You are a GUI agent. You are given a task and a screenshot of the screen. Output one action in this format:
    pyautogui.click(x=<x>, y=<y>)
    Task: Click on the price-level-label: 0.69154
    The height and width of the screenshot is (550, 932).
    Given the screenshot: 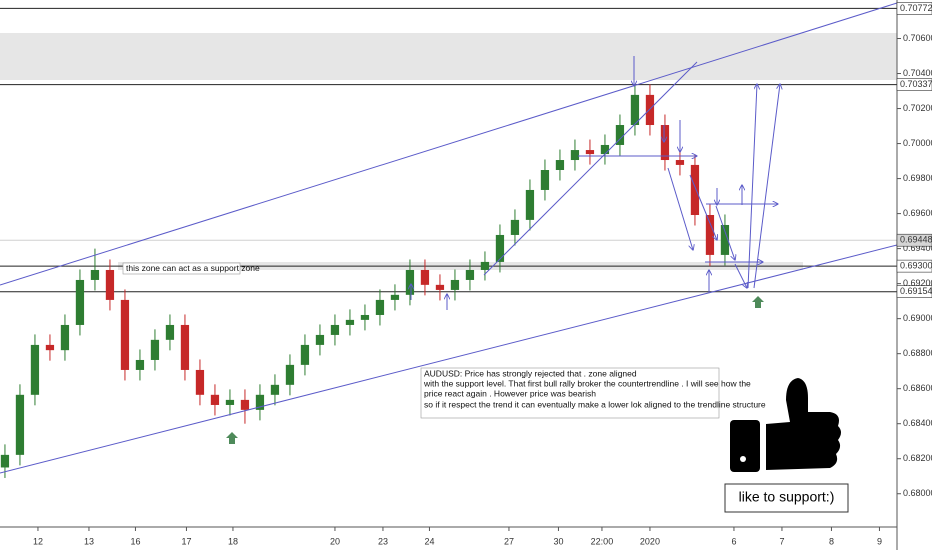 What is the action you would take?
    pyautogui.click(x=916, y=291)
    